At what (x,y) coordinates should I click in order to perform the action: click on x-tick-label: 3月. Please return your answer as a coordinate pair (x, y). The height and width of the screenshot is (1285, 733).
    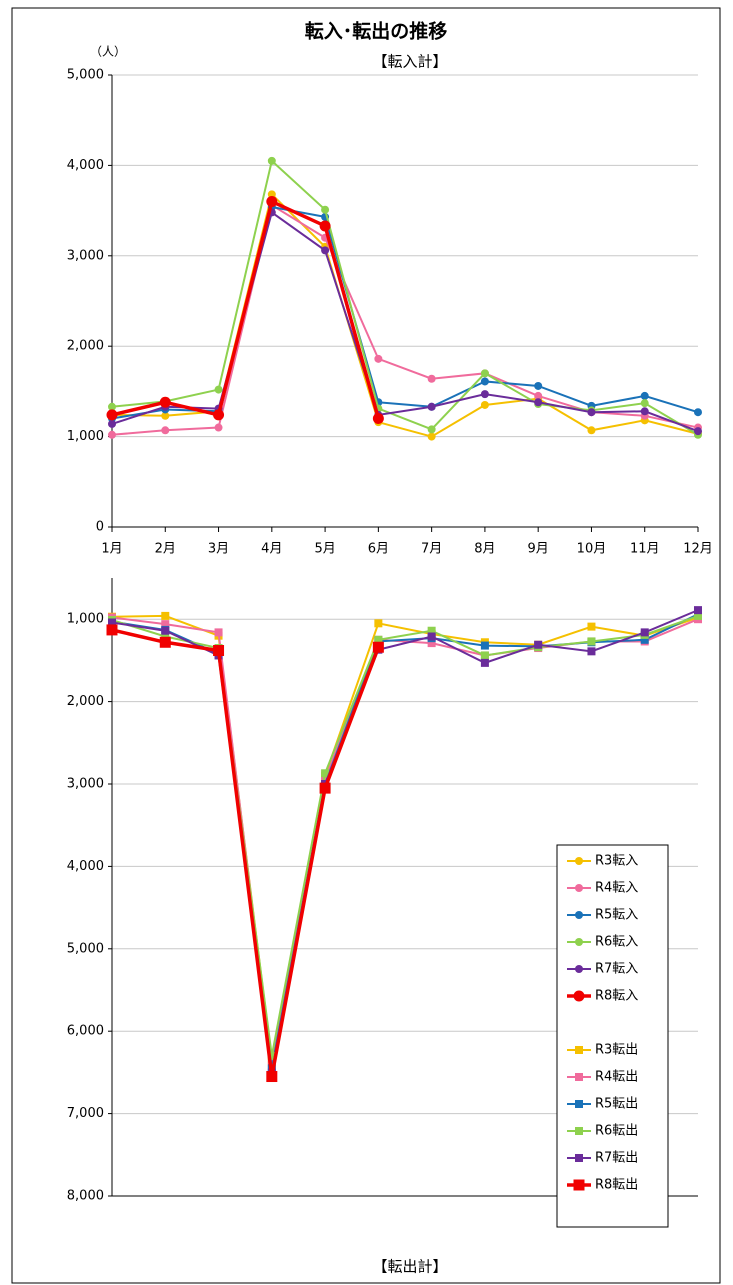
    Looking at the image, I should click on (218, 549).